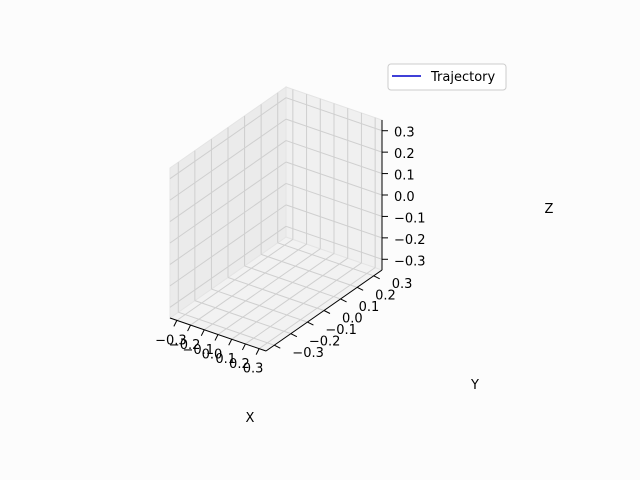  I want to click on x-tick-label: 0.0, so click(212, 355).